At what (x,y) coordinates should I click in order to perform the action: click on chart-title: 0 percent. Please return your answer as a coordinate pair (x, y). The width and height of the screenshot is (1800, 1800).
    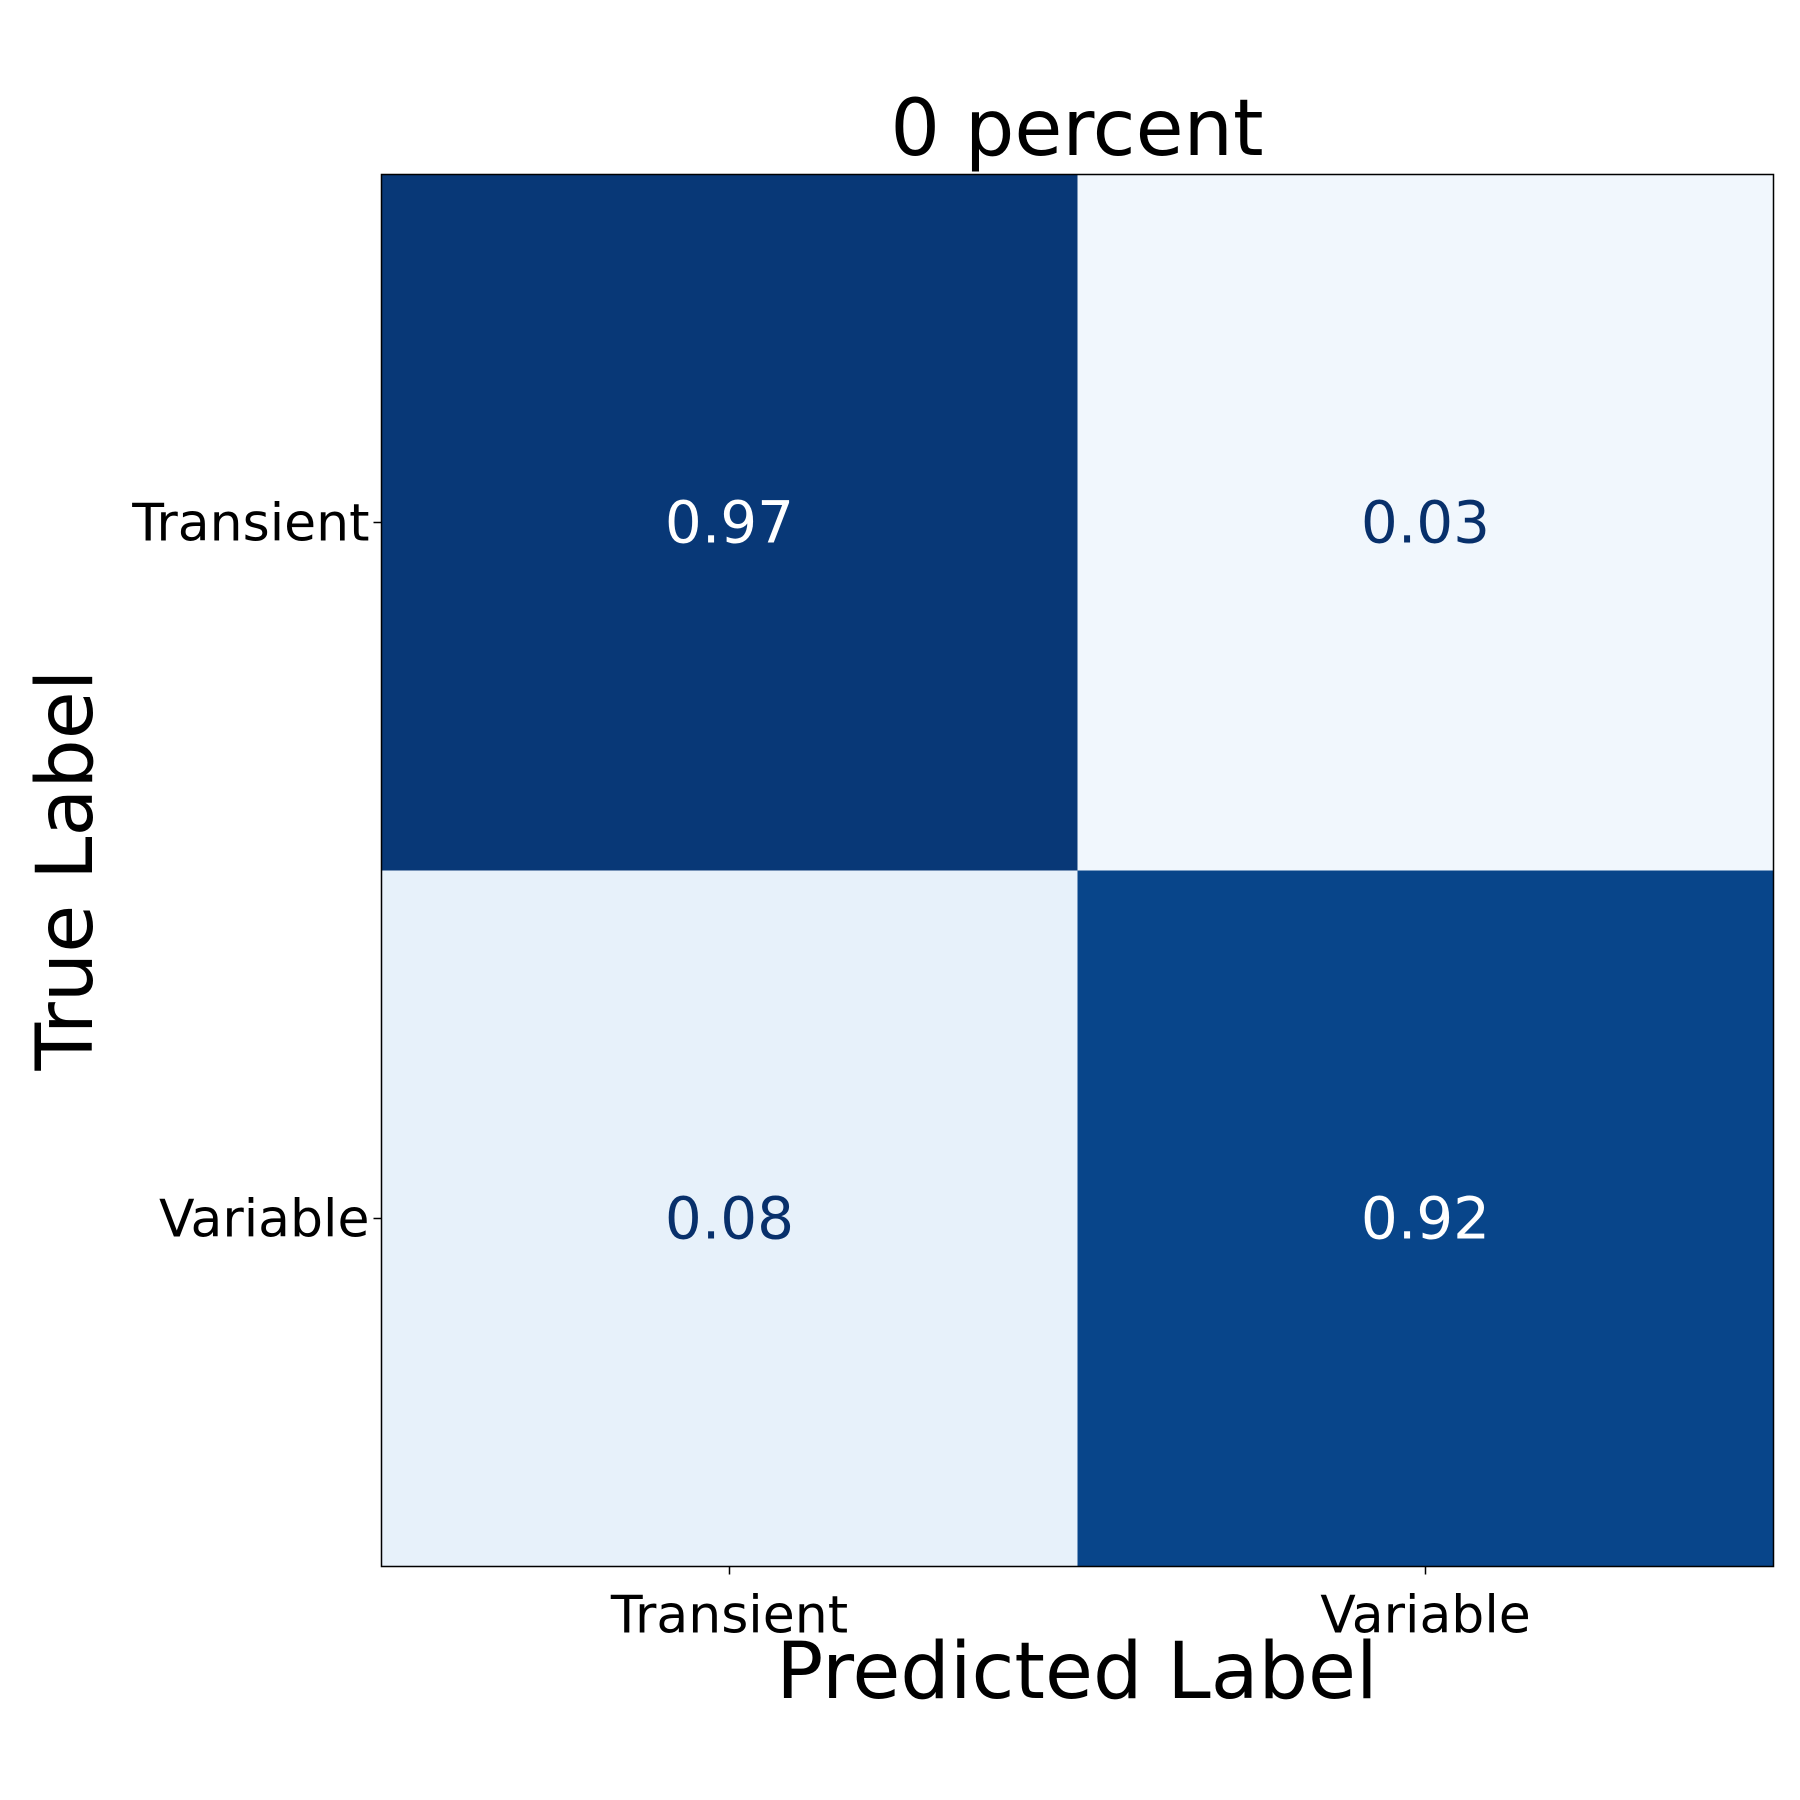
    Looking at the image, I should click on (1076, 129).